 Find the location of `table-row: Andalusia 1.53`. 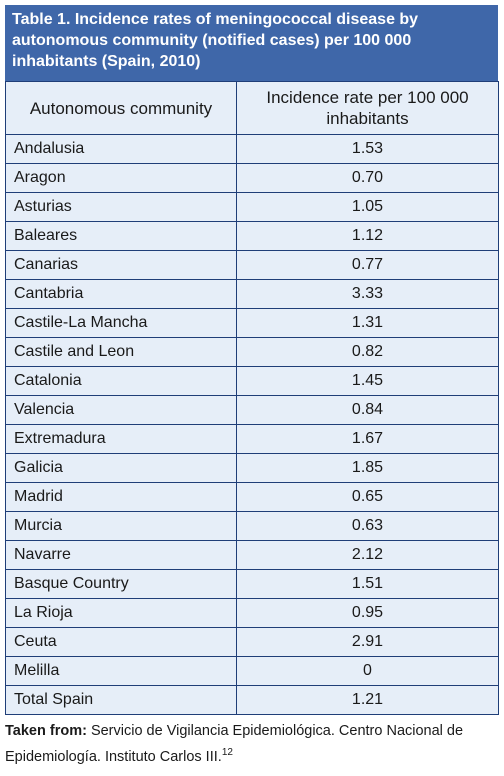

table-row: Andalusia 1.53 is located at coordinates (252, 149).